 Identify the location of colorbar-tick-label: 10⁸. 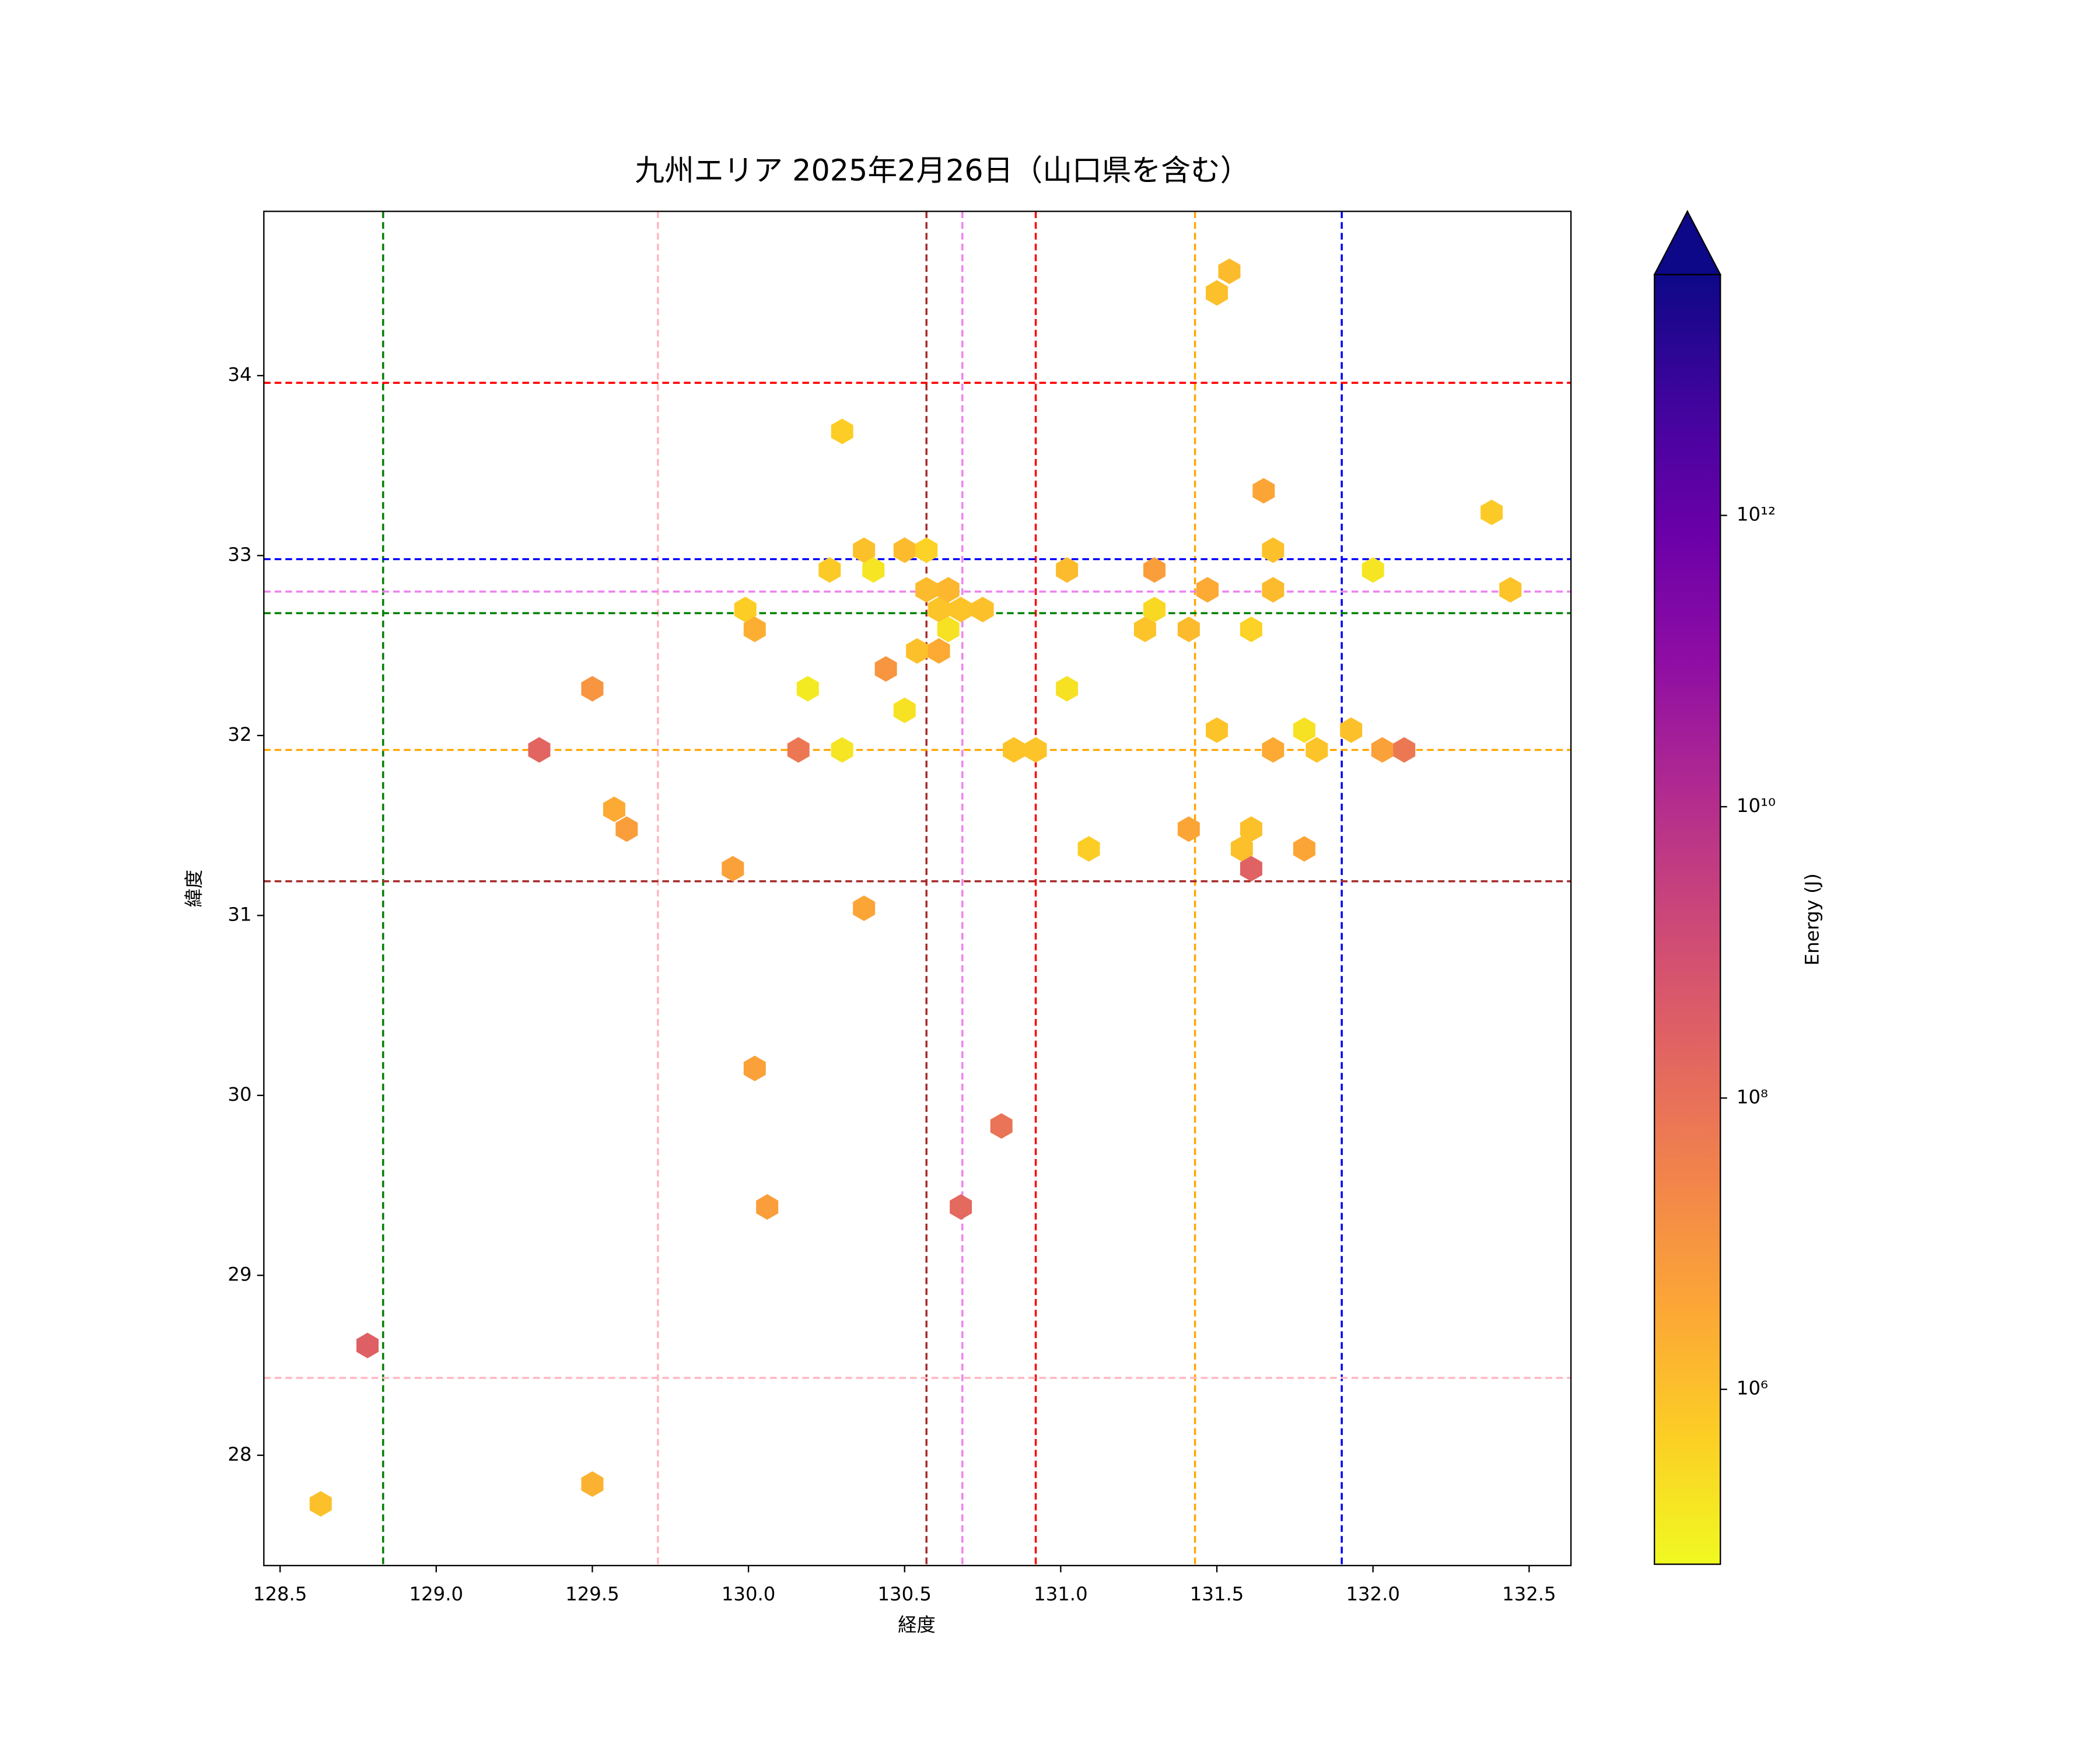
(1752, 1097).